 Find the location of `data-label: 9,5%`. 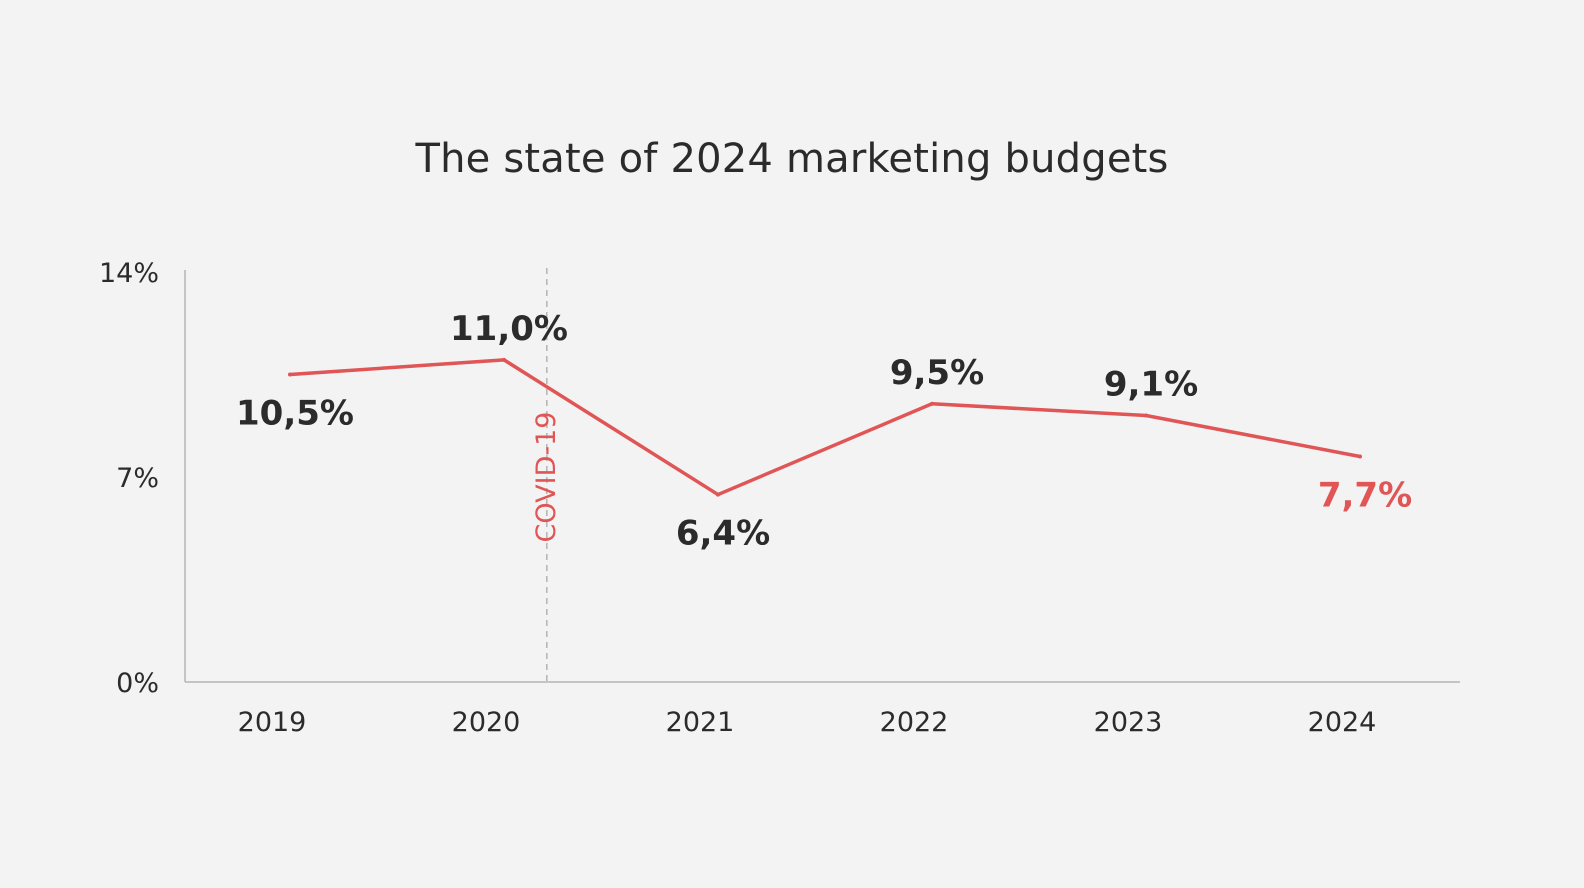

data-label: 9,5% is located at coordinates (937, 373).